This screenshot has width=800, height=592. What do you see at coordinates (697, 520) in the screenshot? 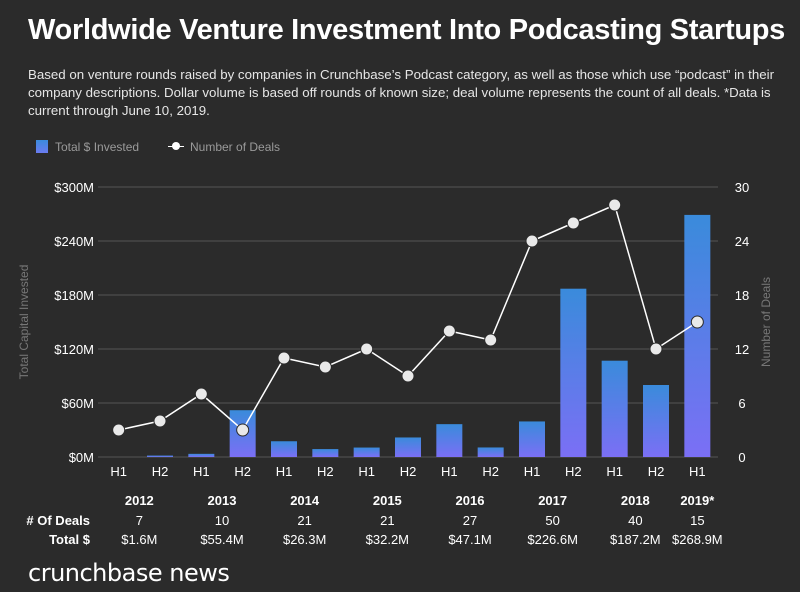
I see `year-deals: 15` at bounding box center [697, 520].